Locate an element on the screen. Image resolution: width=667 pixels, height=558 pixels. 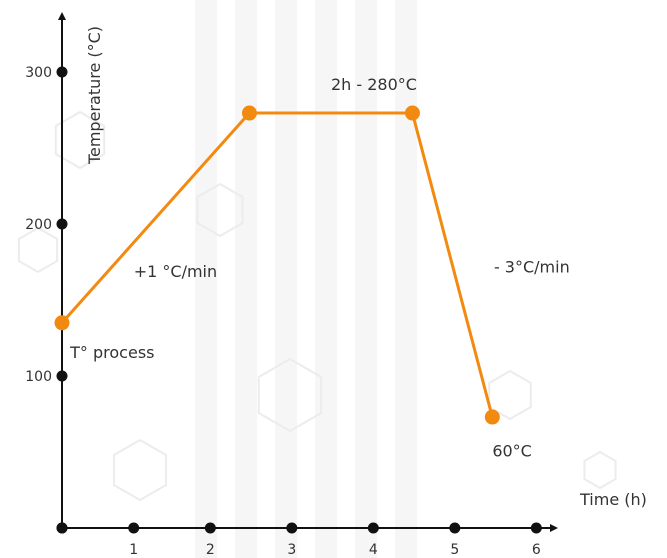
annotation-label: +1 °C/min is located at coordinates (175, 271).